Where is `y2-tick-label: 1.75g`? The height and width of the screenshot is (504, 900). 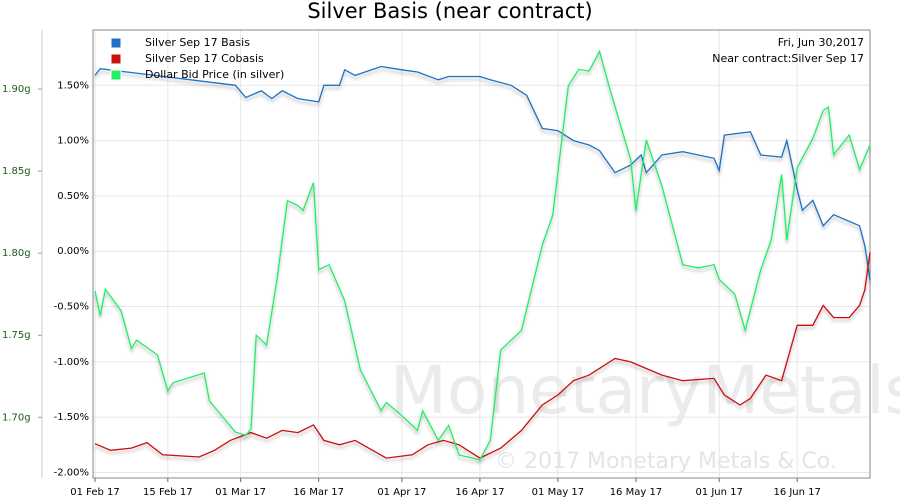 y2-tick-label: 1.75g is located at coordinates (16, 335).